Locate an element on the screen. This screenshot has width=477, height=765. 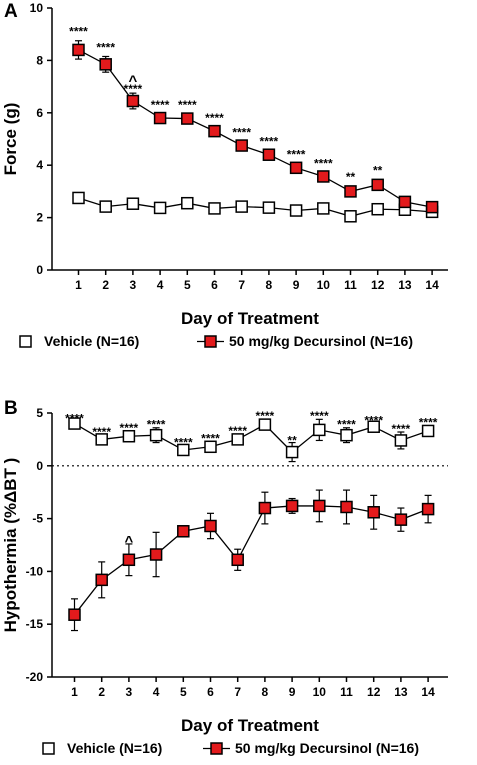
x-tick-label: 13 is located at coordinates (405, 285).